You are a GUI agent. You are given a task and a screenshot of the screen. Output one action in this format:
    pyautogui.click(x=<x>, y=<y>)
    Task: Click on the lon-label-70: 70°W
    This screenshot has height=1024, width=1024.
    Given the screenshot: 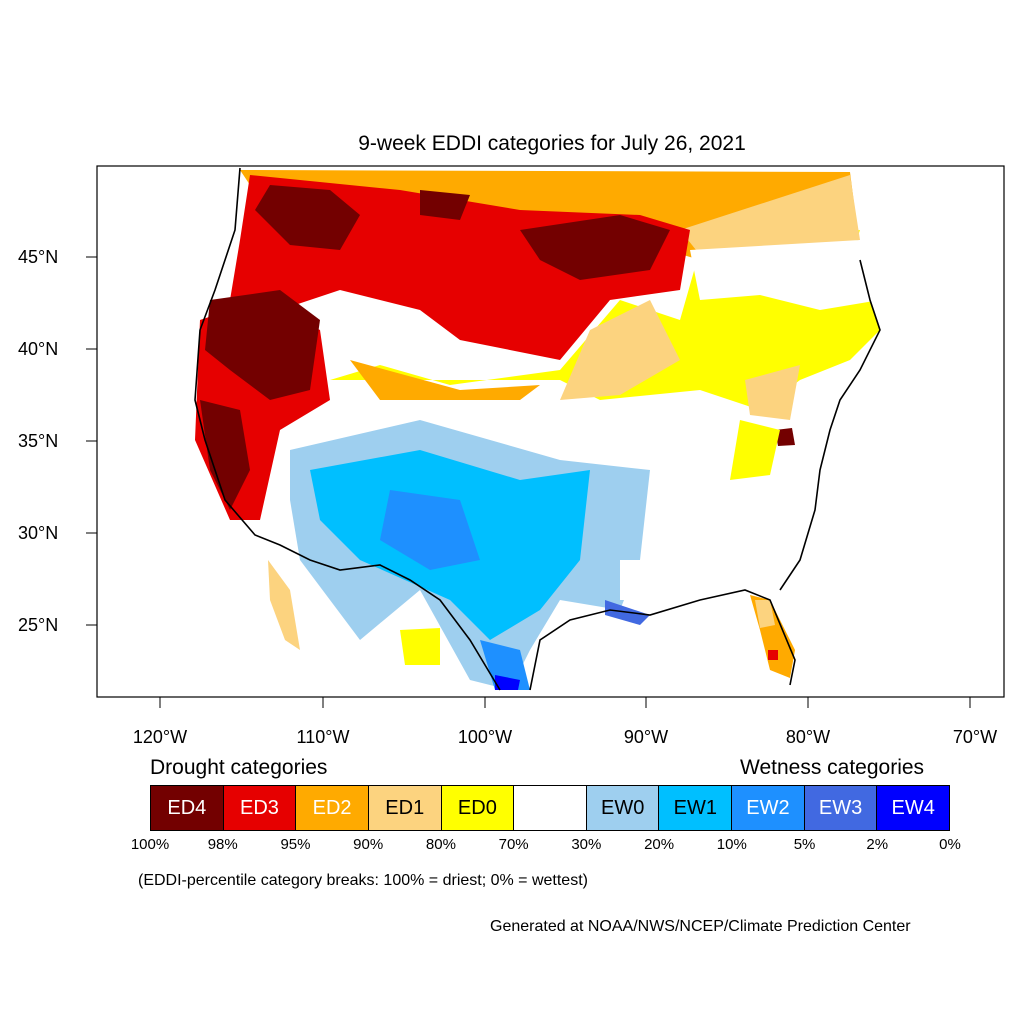 What is the action you would take?
    pyautogui.click(x=975, y=737)
    